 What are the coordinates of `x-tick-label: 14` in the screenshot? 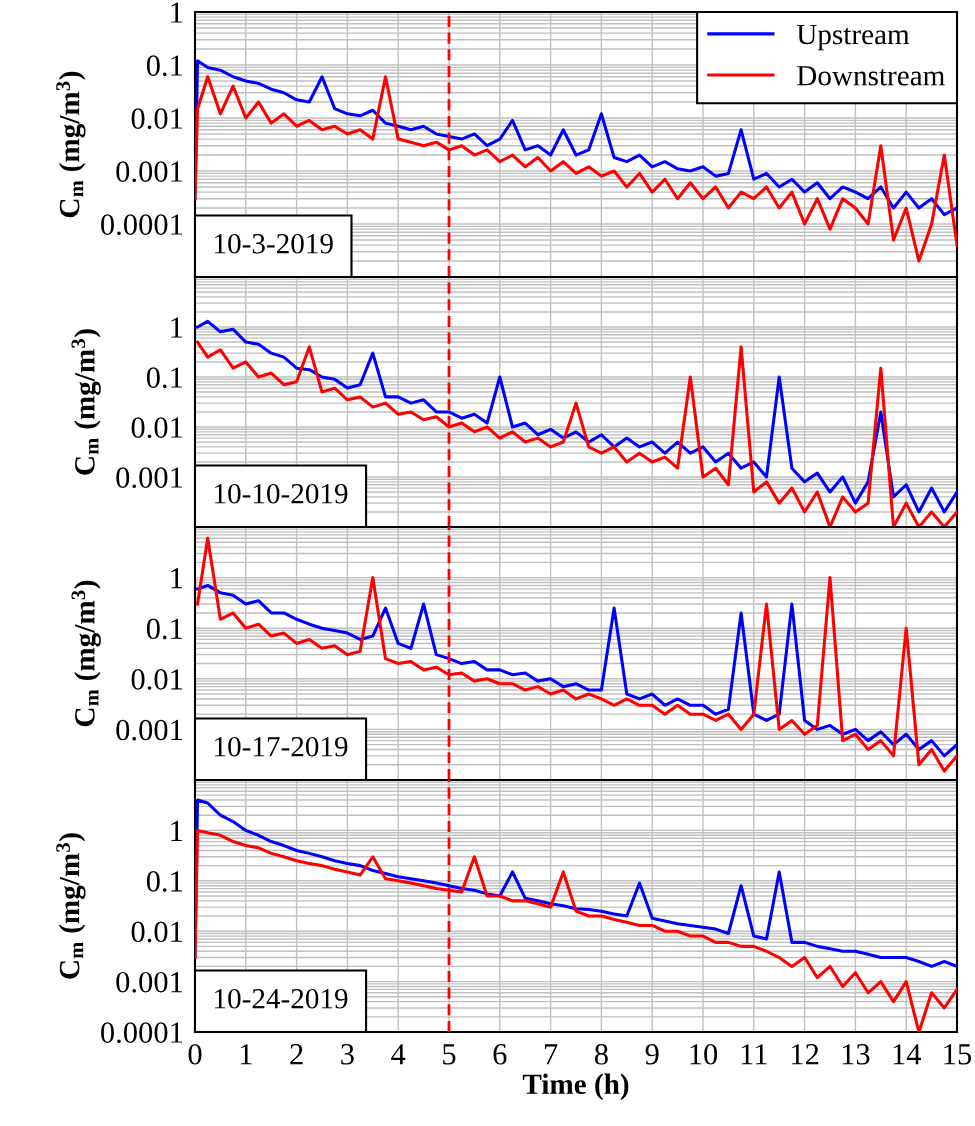 It's located at (907, 1054).